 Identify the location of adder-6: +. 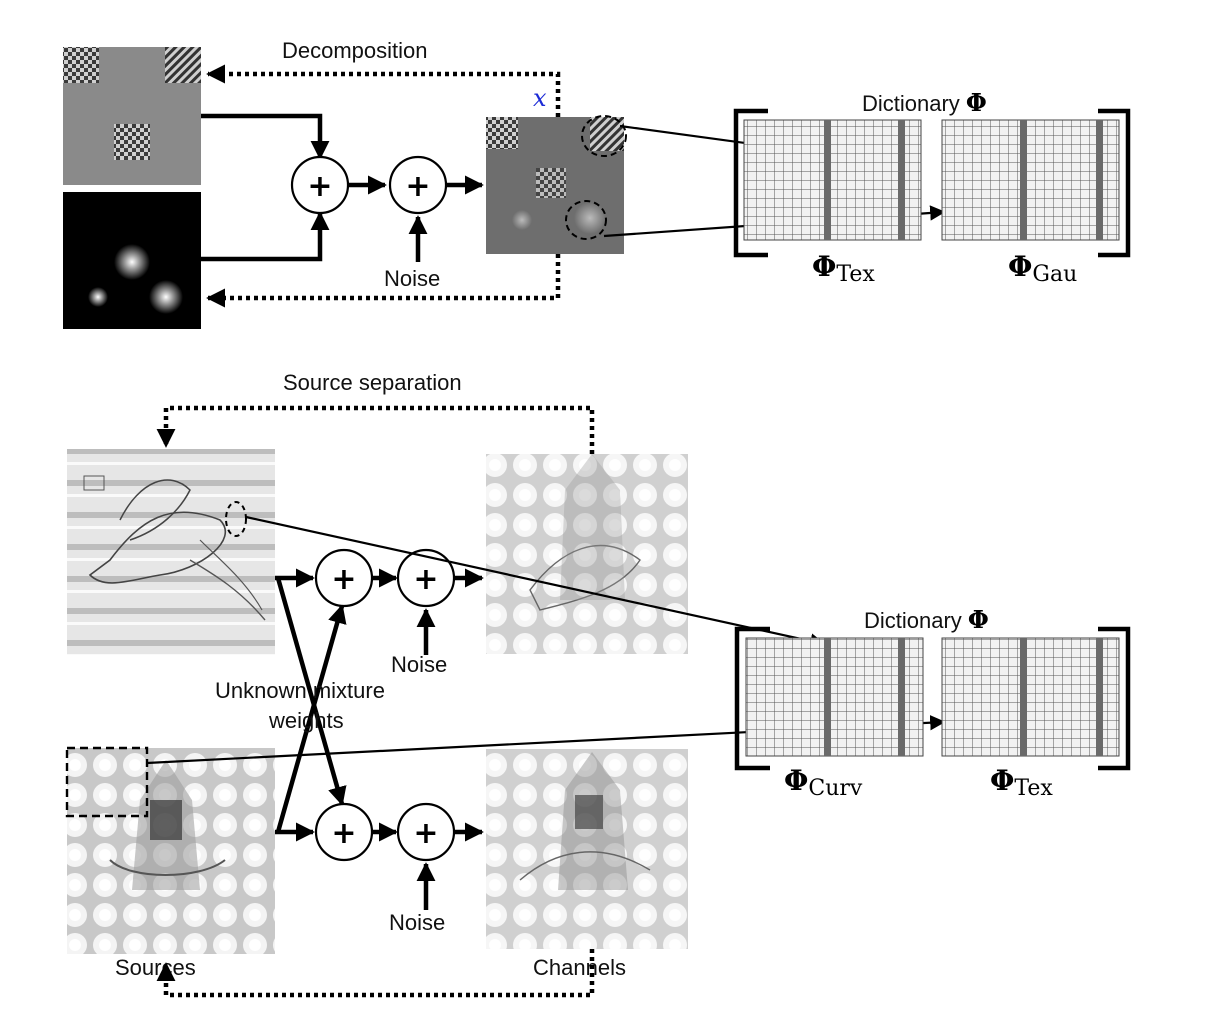
(426, 832).